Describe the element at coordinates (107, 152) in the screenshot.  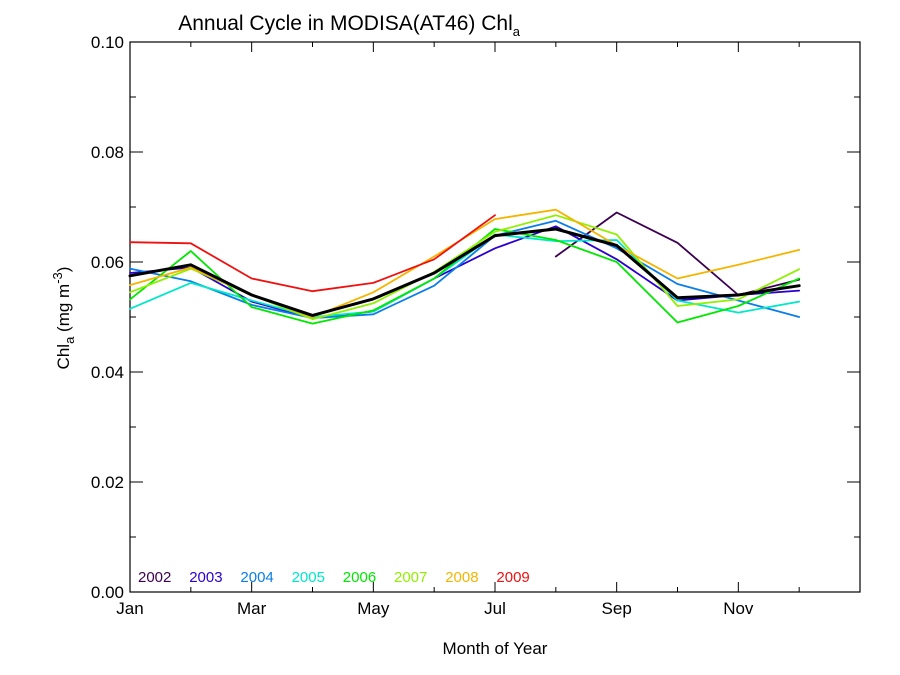
I see `y-tick-label: 0.08` at that location.